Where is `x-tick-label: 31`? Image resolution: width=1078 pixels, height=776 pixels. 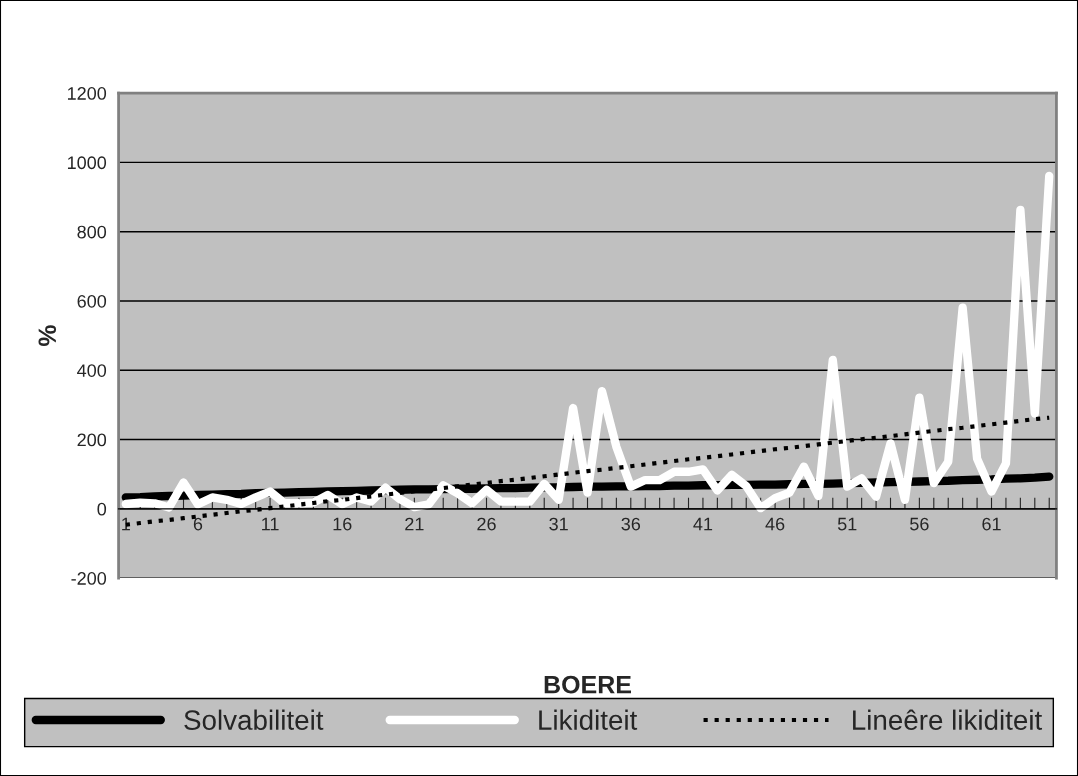 x-tick-label: 31 is located at coordinates (558, 524).